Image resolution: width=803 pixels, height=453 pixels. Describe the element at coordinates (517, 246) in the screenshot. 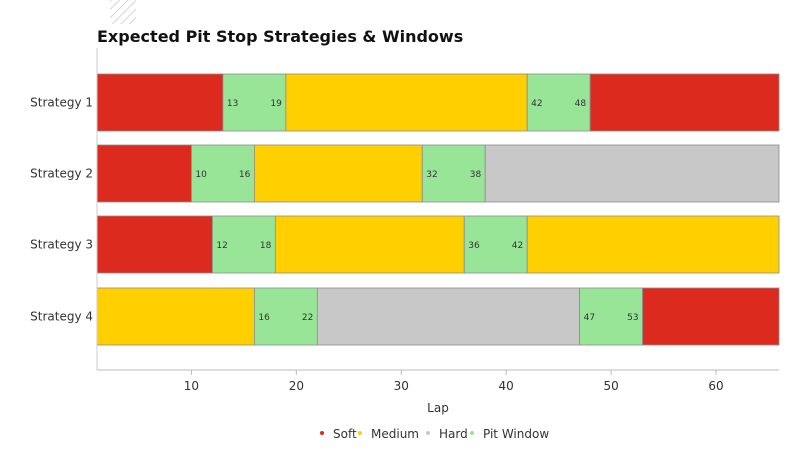

I see `pit-window-end-label: 42` at that location.